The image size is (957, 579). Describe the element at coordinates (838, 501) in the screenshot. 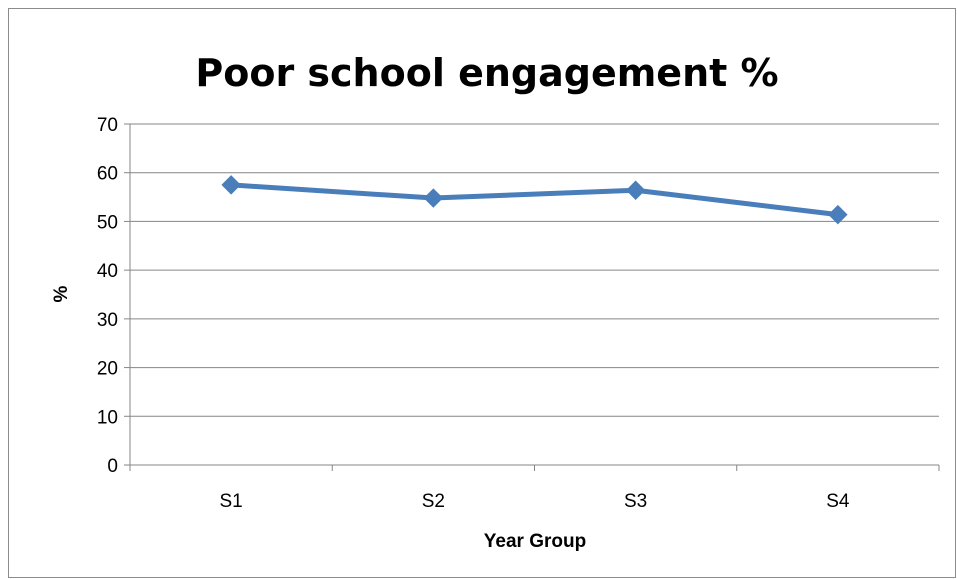

I see `x-tick-label: S4` at that location.